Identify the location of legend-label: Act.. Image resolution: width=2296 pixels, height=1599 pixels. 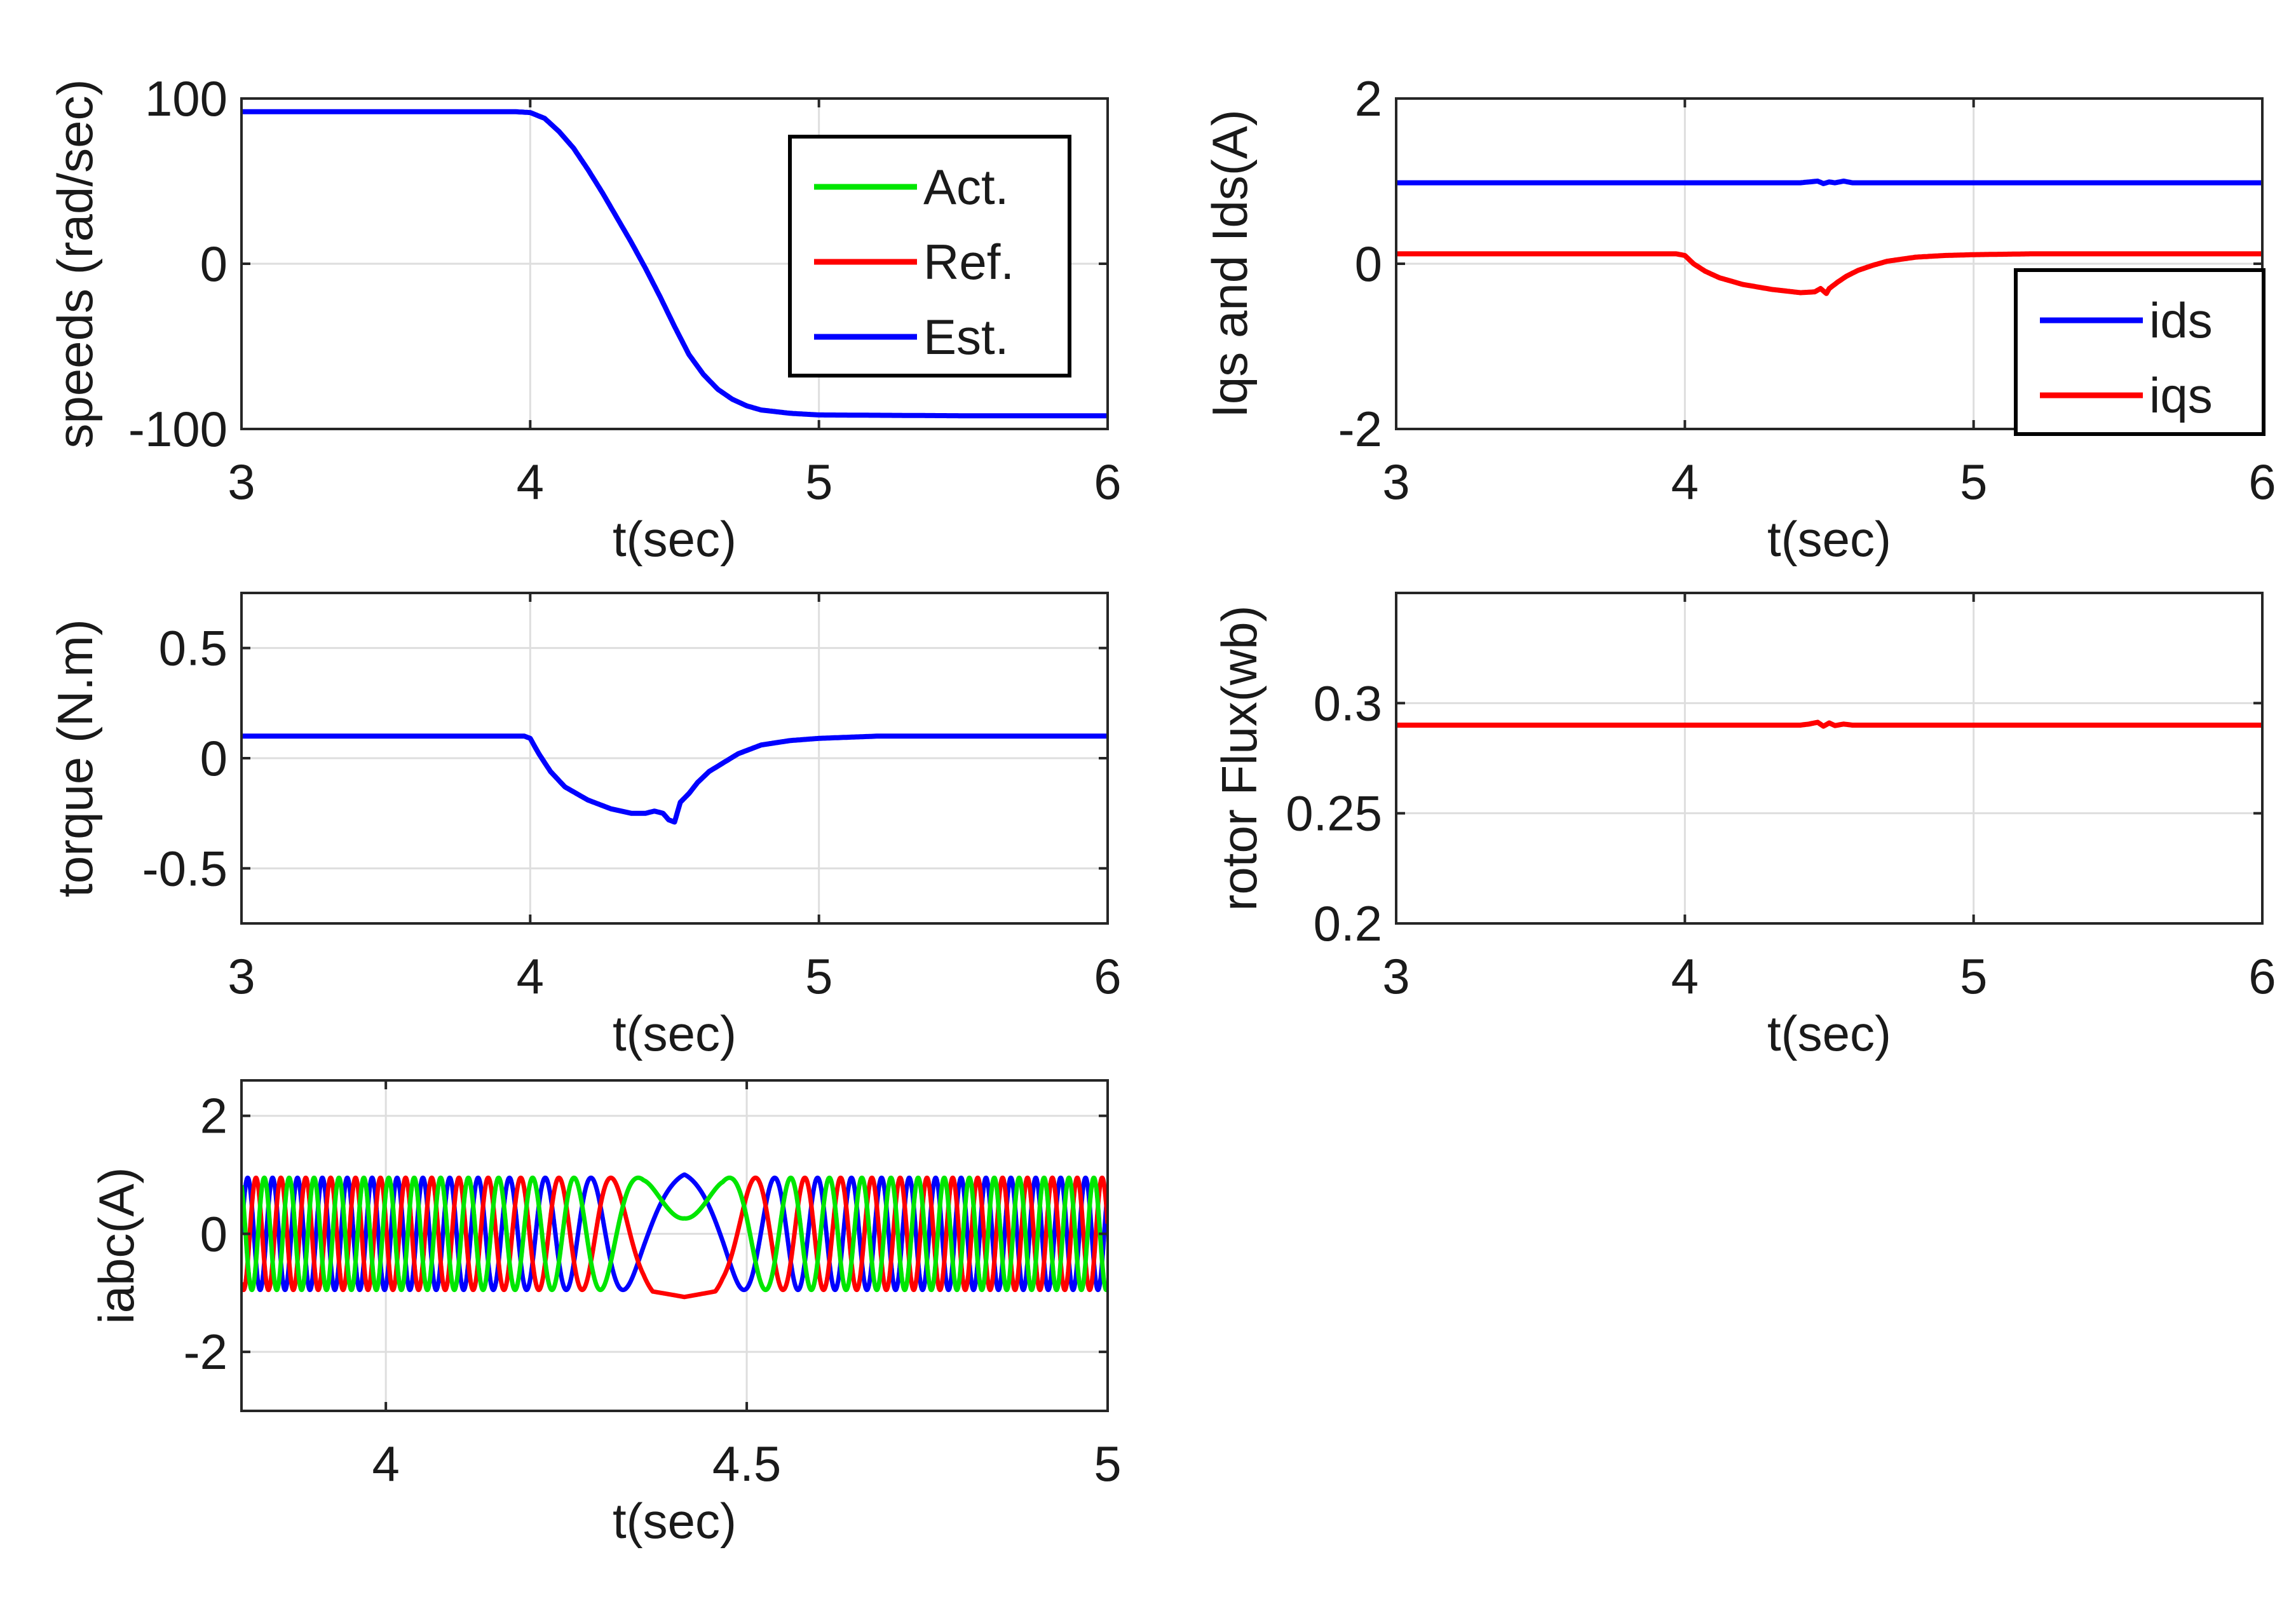
(966, 187).